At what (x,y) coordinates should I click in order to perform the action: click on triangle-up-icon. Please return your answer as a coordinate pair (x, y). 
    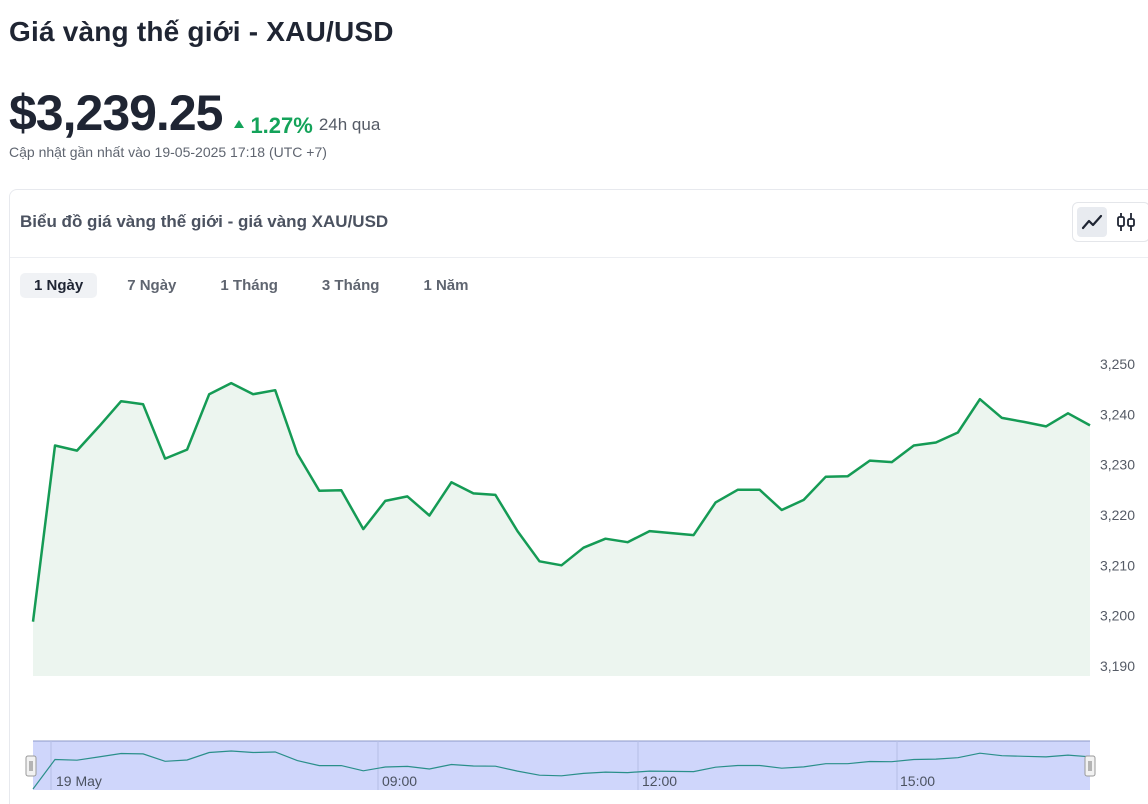
    Looking at the image, I should click on (239, 124).